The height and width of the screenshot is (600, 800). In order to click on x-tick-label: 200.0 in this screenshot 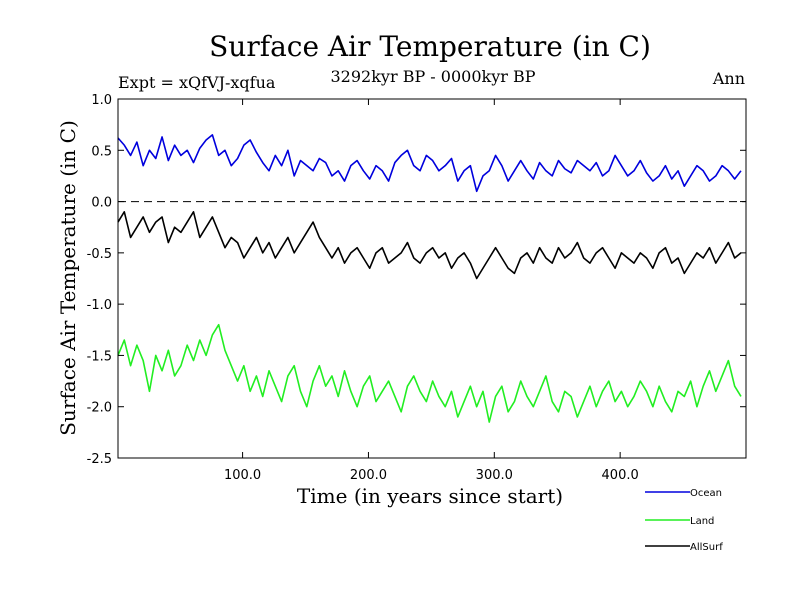, I will do `click(368, 475)`.